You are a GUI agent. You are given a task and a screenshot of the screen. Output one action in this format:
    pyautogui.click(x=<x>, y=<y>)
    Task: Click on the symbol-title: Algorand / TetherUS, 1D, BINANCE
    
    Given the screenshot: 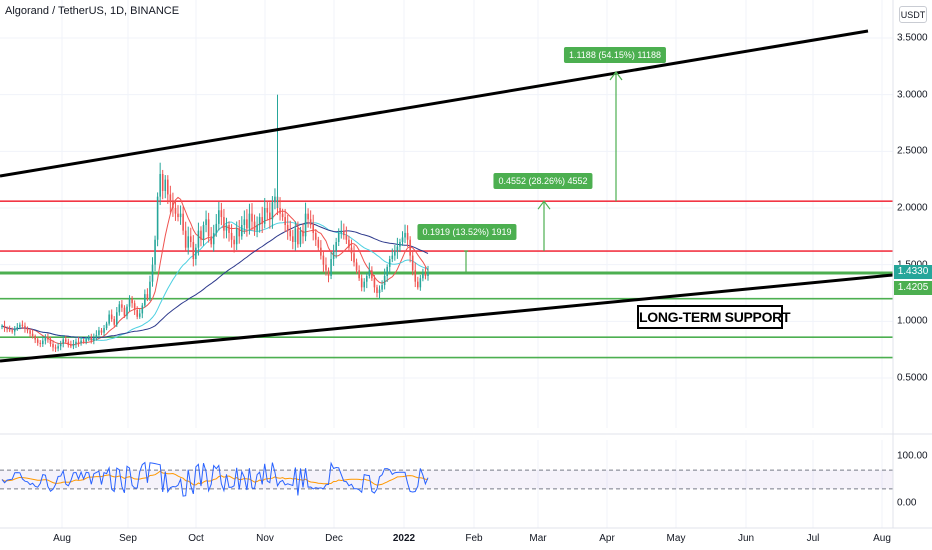 What is the action you would take?
    pyautogui.click(x=92, y=11)
    